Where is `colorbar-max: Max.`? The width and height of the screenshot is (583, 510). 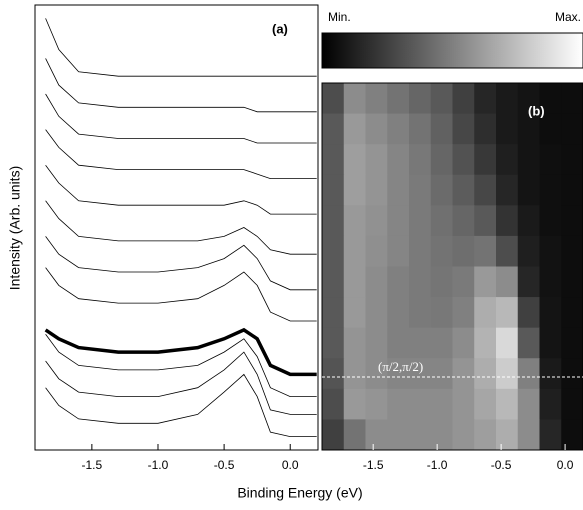 colorbar-max: Max. is located at coordinates (568, 17).